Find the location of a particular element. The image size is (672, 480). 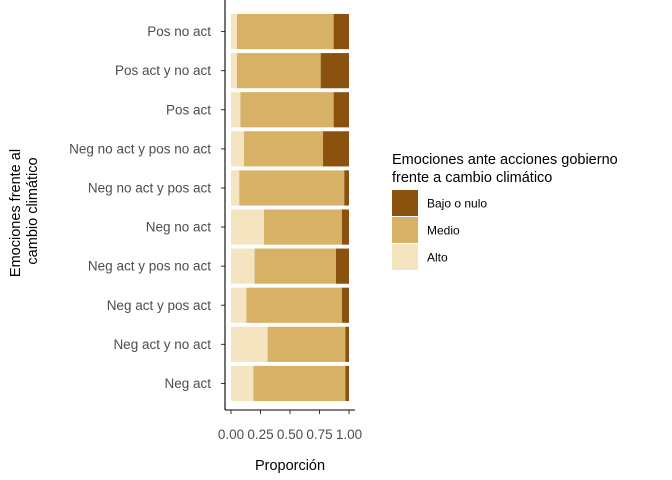

y-tick-label: Neg no act y pos no act is located at coordinates (140, 148).